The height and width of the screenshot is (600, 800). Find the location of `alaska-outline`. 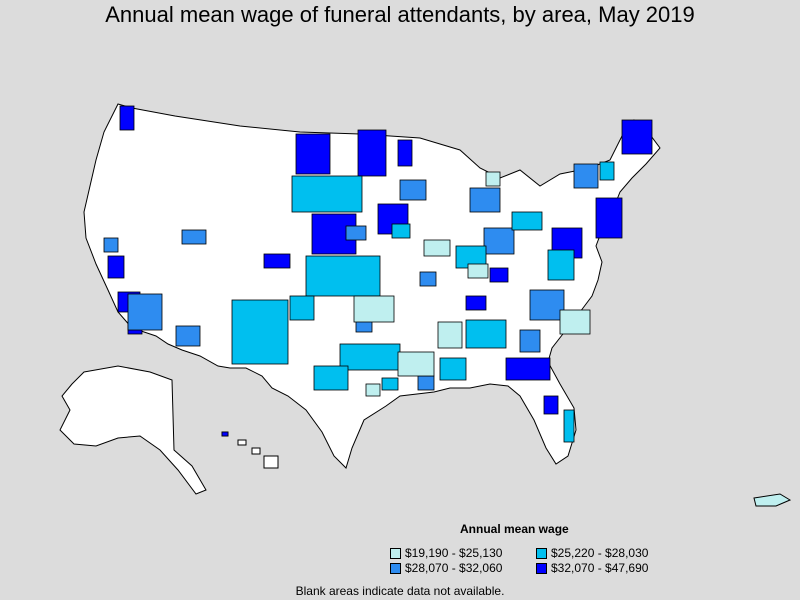

alaska-outline is located at coordinates (133, 430).